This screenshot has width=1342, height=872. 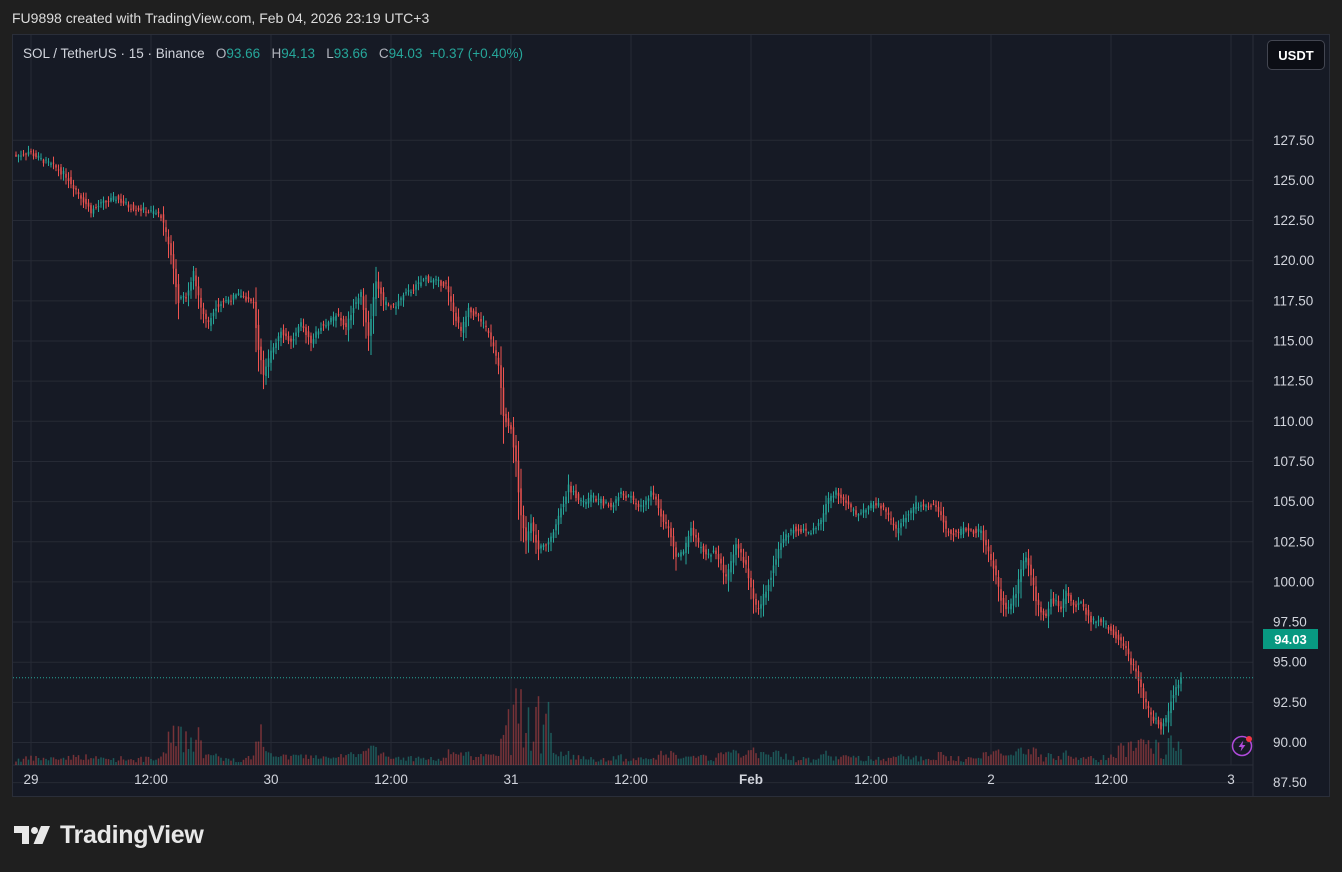 I want to click on open-label: O, so click(x=221, y=53).